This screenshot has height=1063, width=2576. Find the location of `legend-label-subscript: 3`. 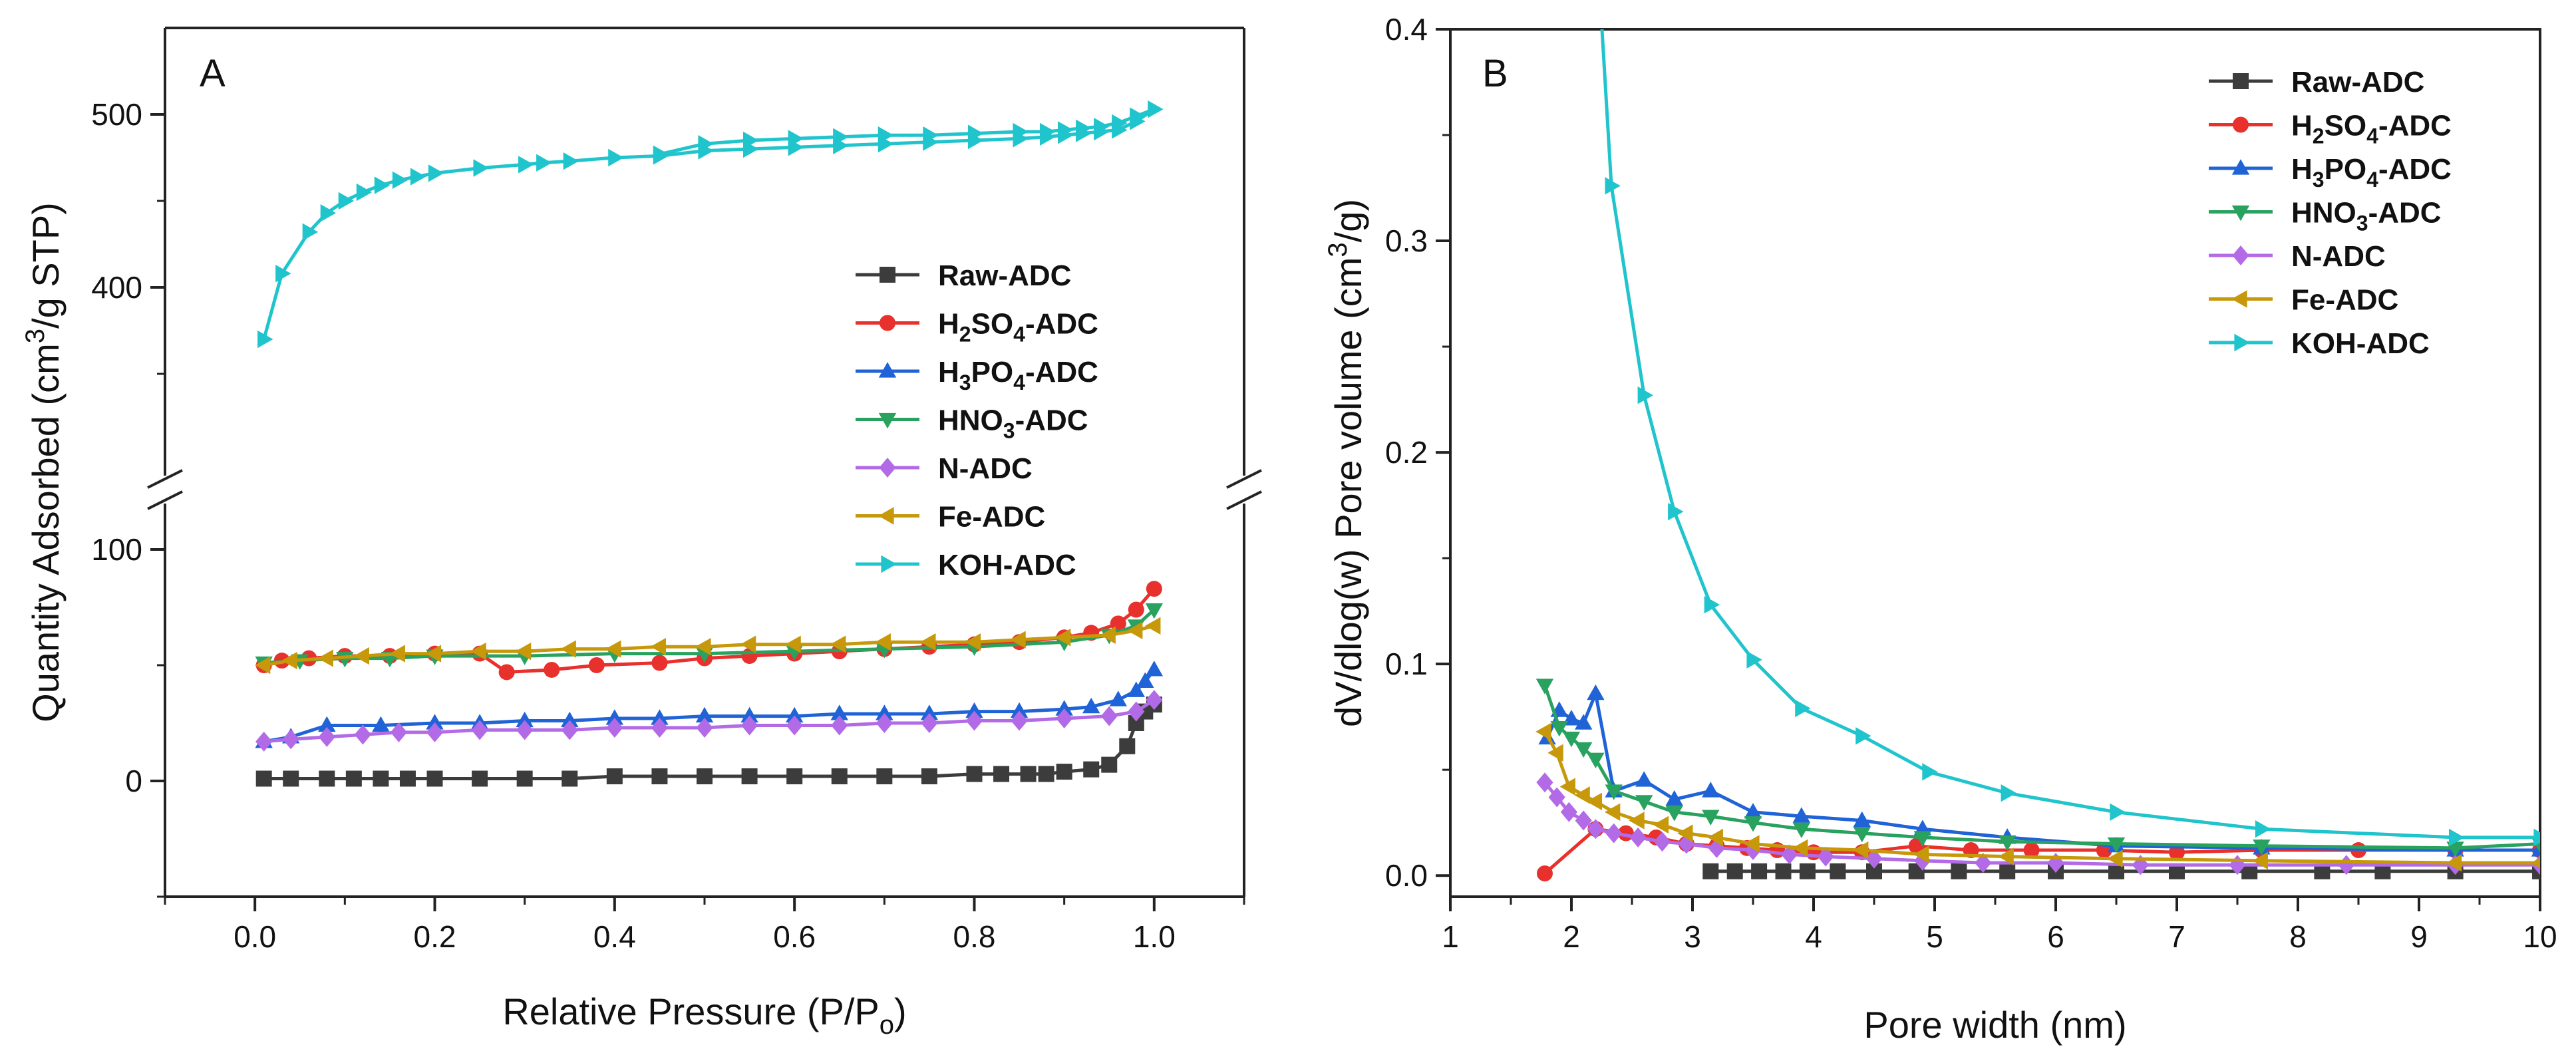

legend-label-subscript: 3 is located at coordinates (2362, 223).